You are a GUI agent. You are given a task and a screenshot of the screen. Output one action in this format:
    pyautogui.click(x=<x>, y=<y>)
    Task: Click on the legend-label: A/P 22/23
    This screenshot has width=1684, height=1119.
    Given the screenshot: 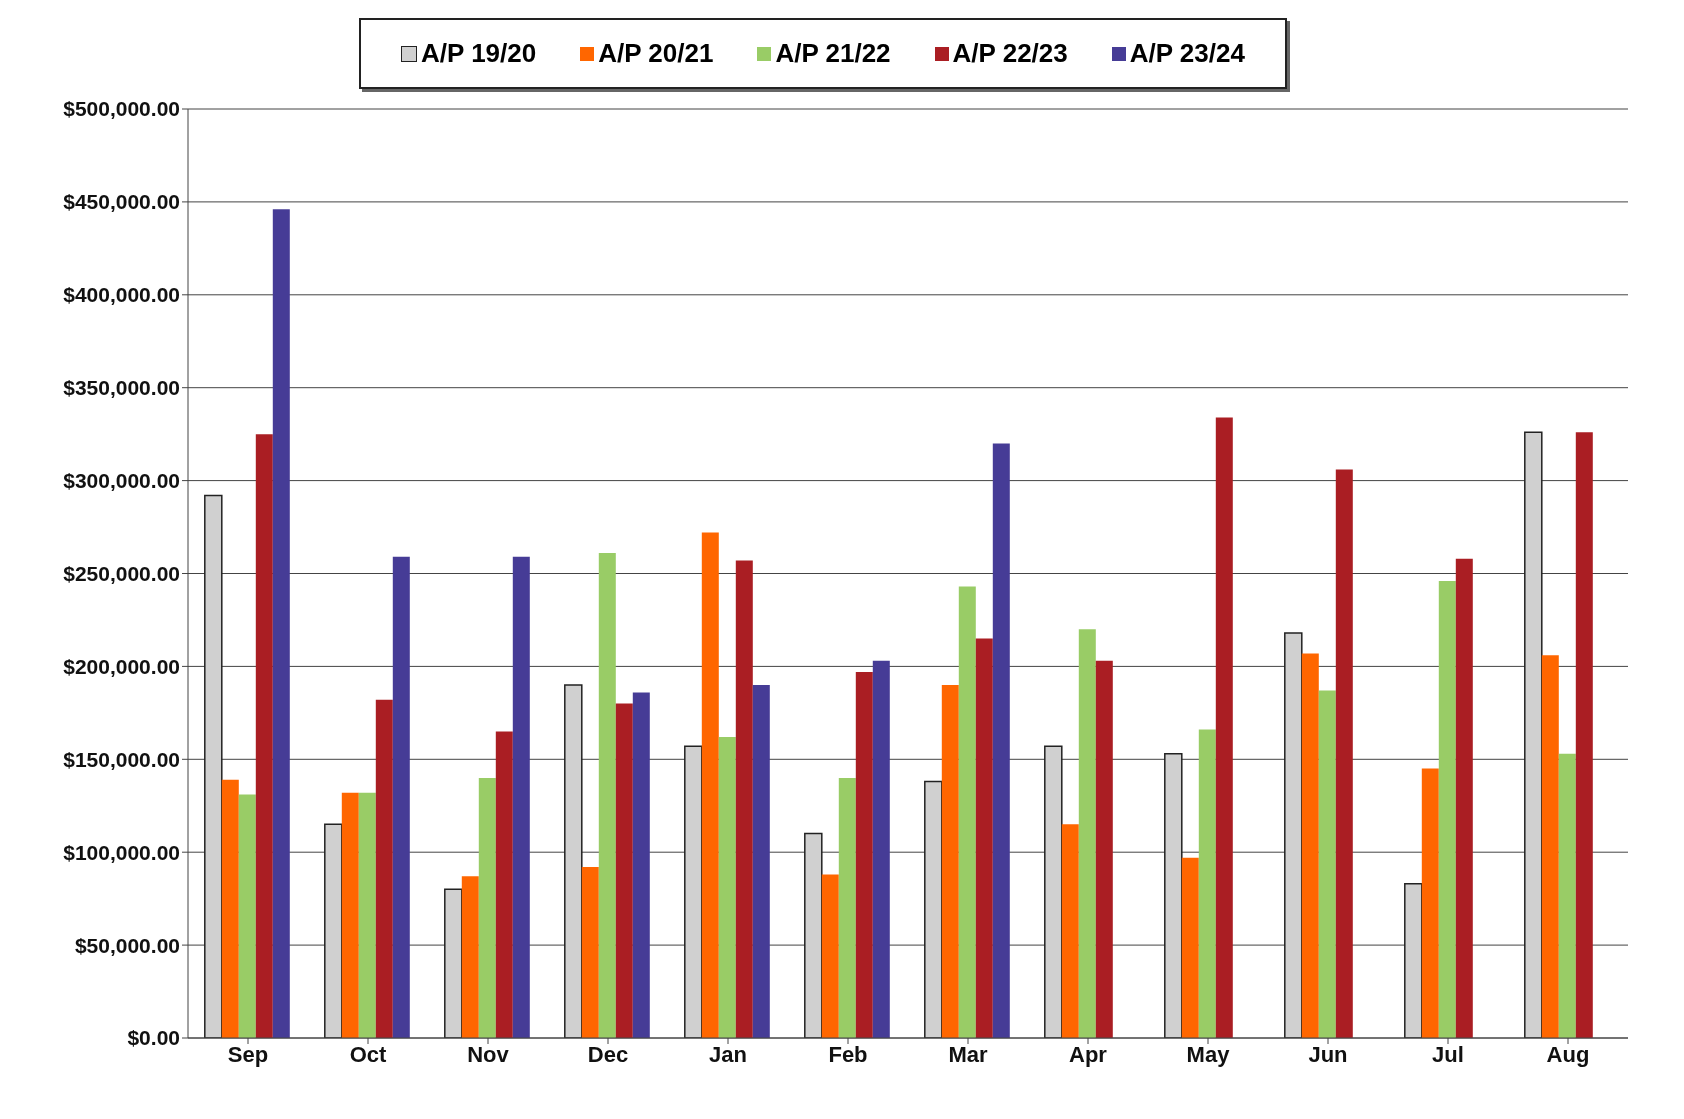 What is the action you would take?
    pyautogui.click(x=1009, y=53)
    